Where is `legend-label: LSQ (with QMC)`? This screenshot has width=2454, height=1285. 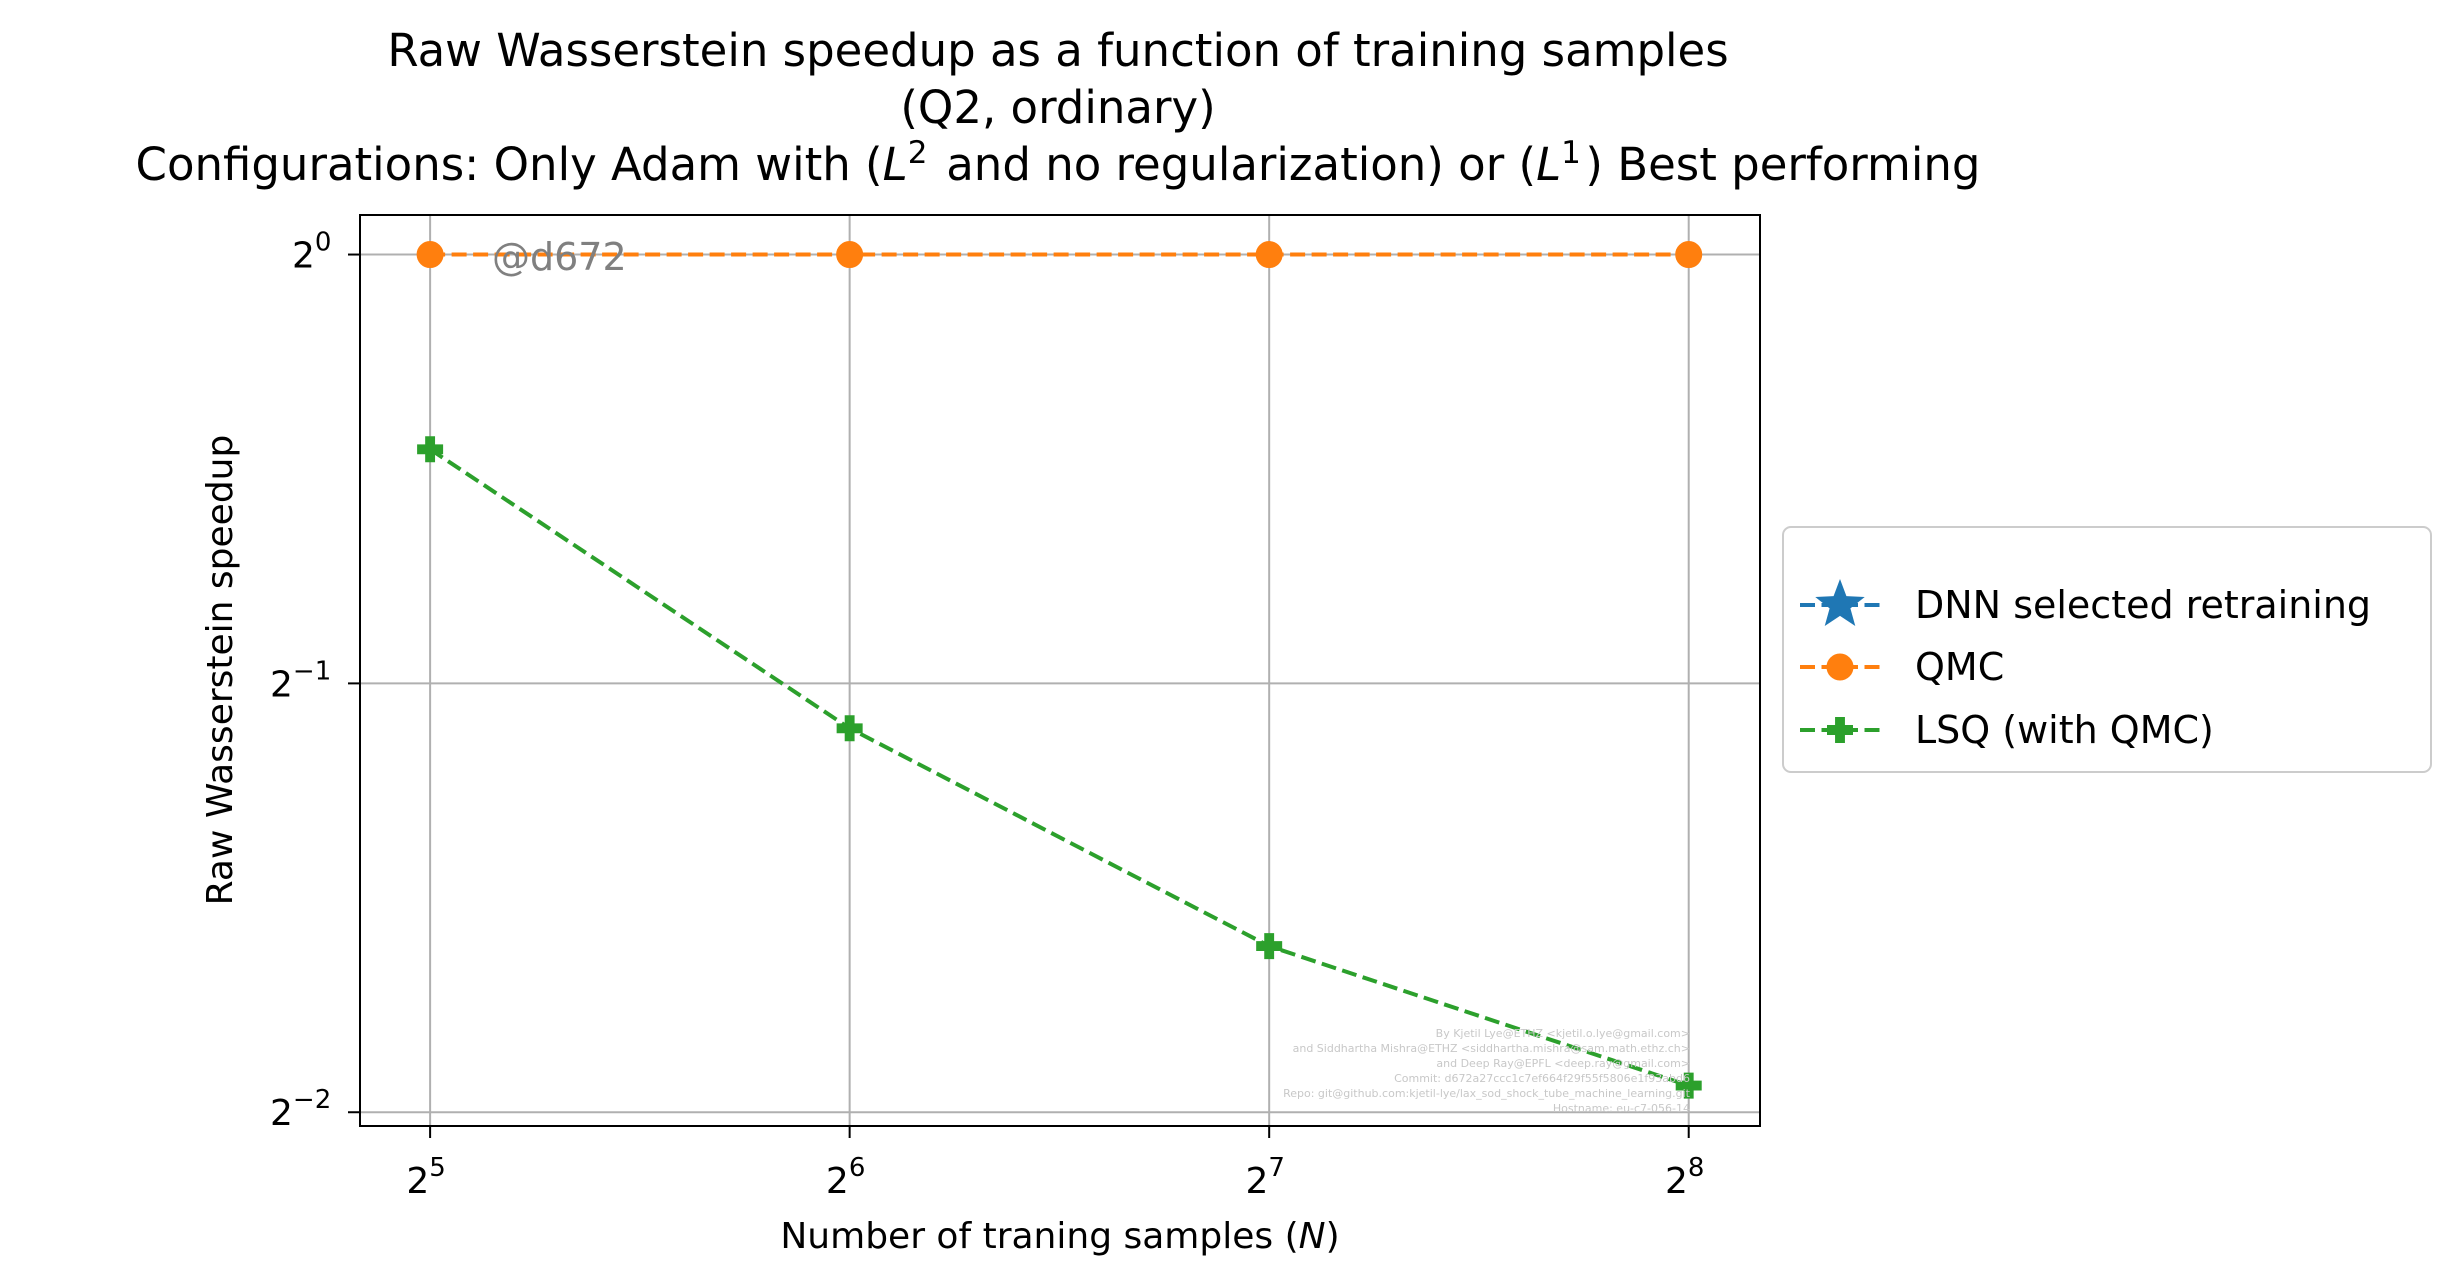
legend-label: LSQ (with QMC) is located at coordinates (2064, 730).